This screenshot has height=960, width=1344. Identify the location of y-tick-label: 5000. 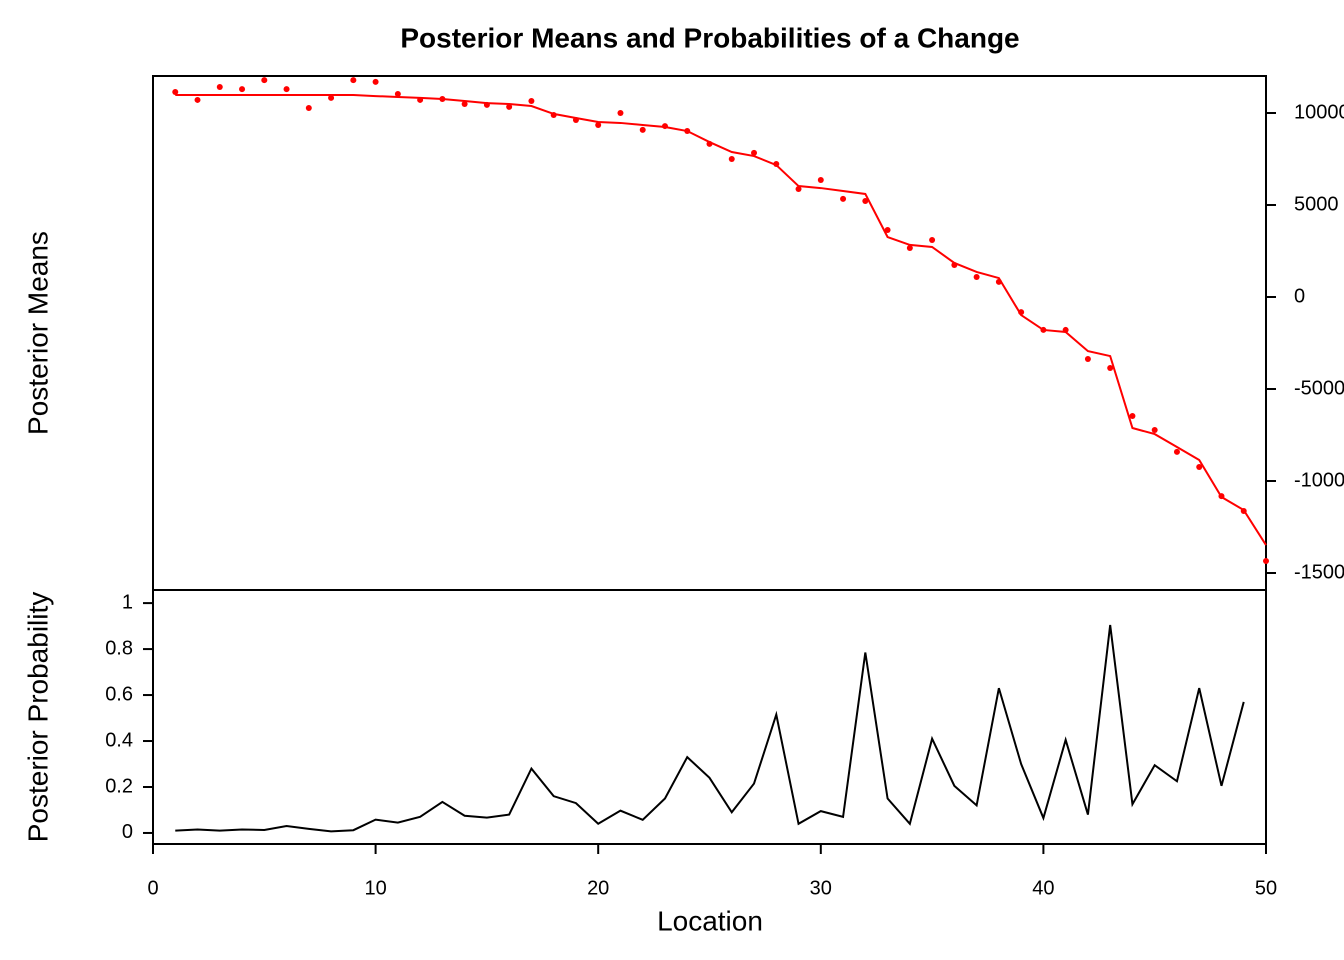
(1316, 204).